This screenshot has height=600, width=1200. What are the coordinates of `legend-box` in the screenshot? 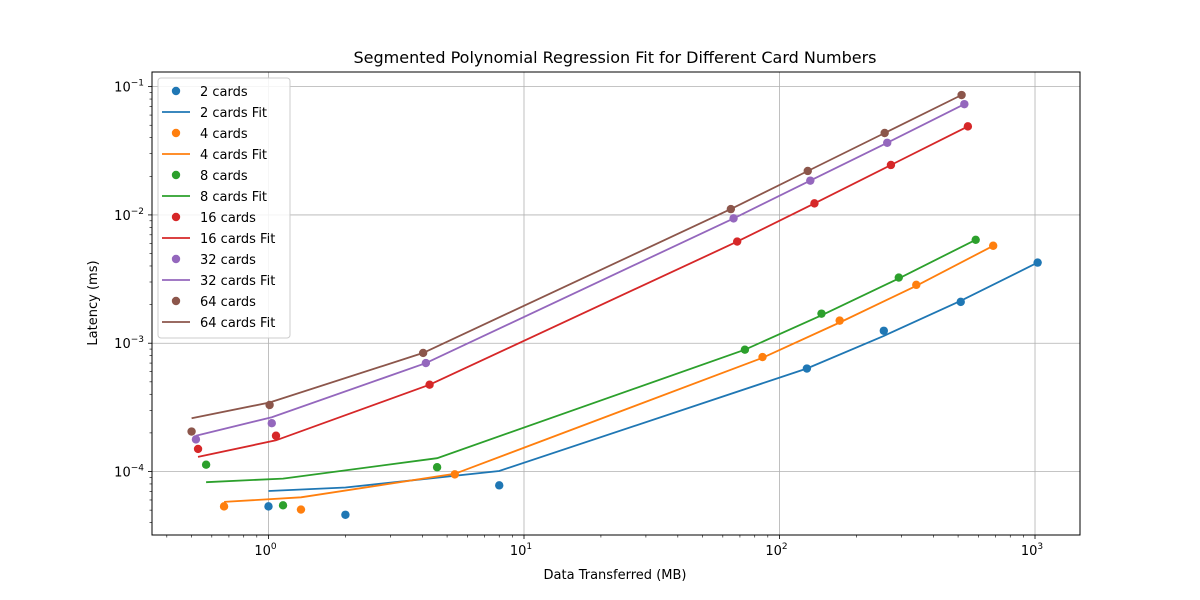 It's located at (224, 208).